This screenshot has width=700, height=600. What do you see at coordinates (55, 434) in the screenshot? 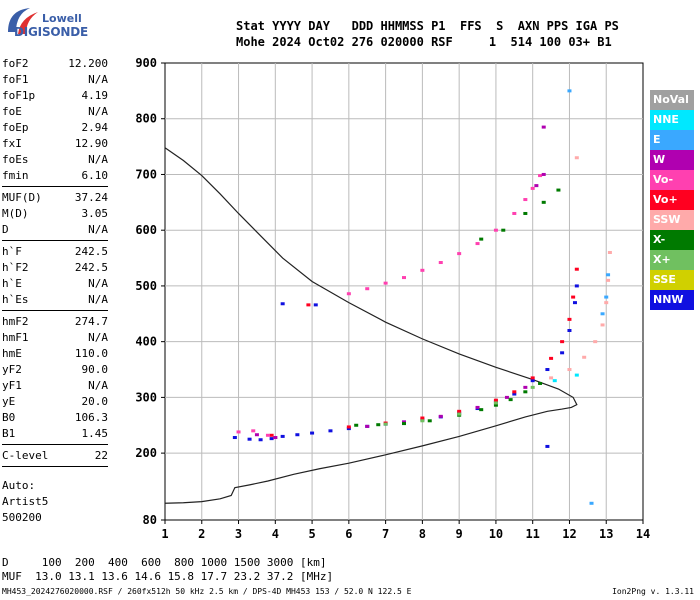
I see `param-row-b1: B1 1.45` at bounding box center [55, 434].